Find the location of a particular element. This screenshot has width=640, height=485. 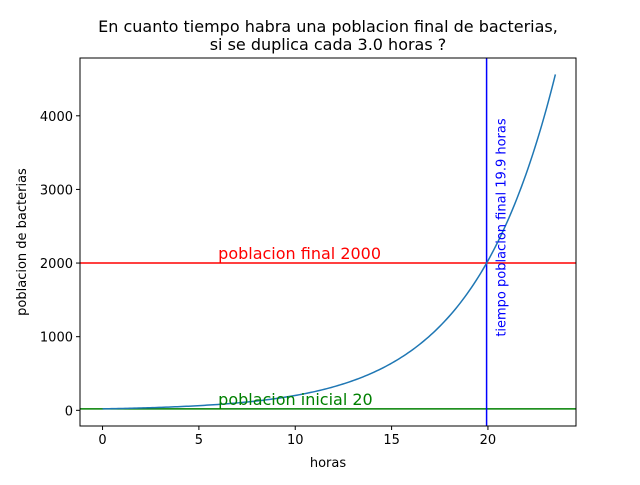

y-tick-label-0: 0 is located at coordinates (69, 411).